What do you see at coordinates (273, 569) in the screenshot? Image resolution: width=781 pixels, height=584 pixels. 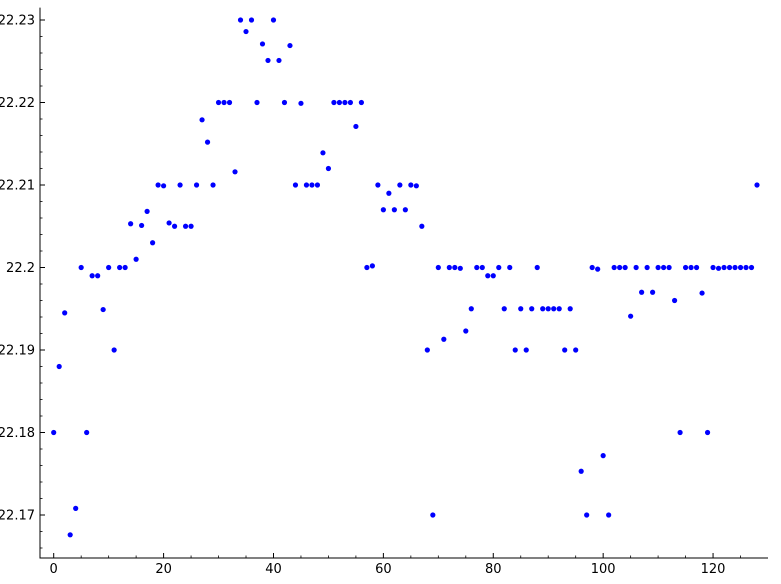 I see `x-tick-label: 40` at bounding box center [273, 569].